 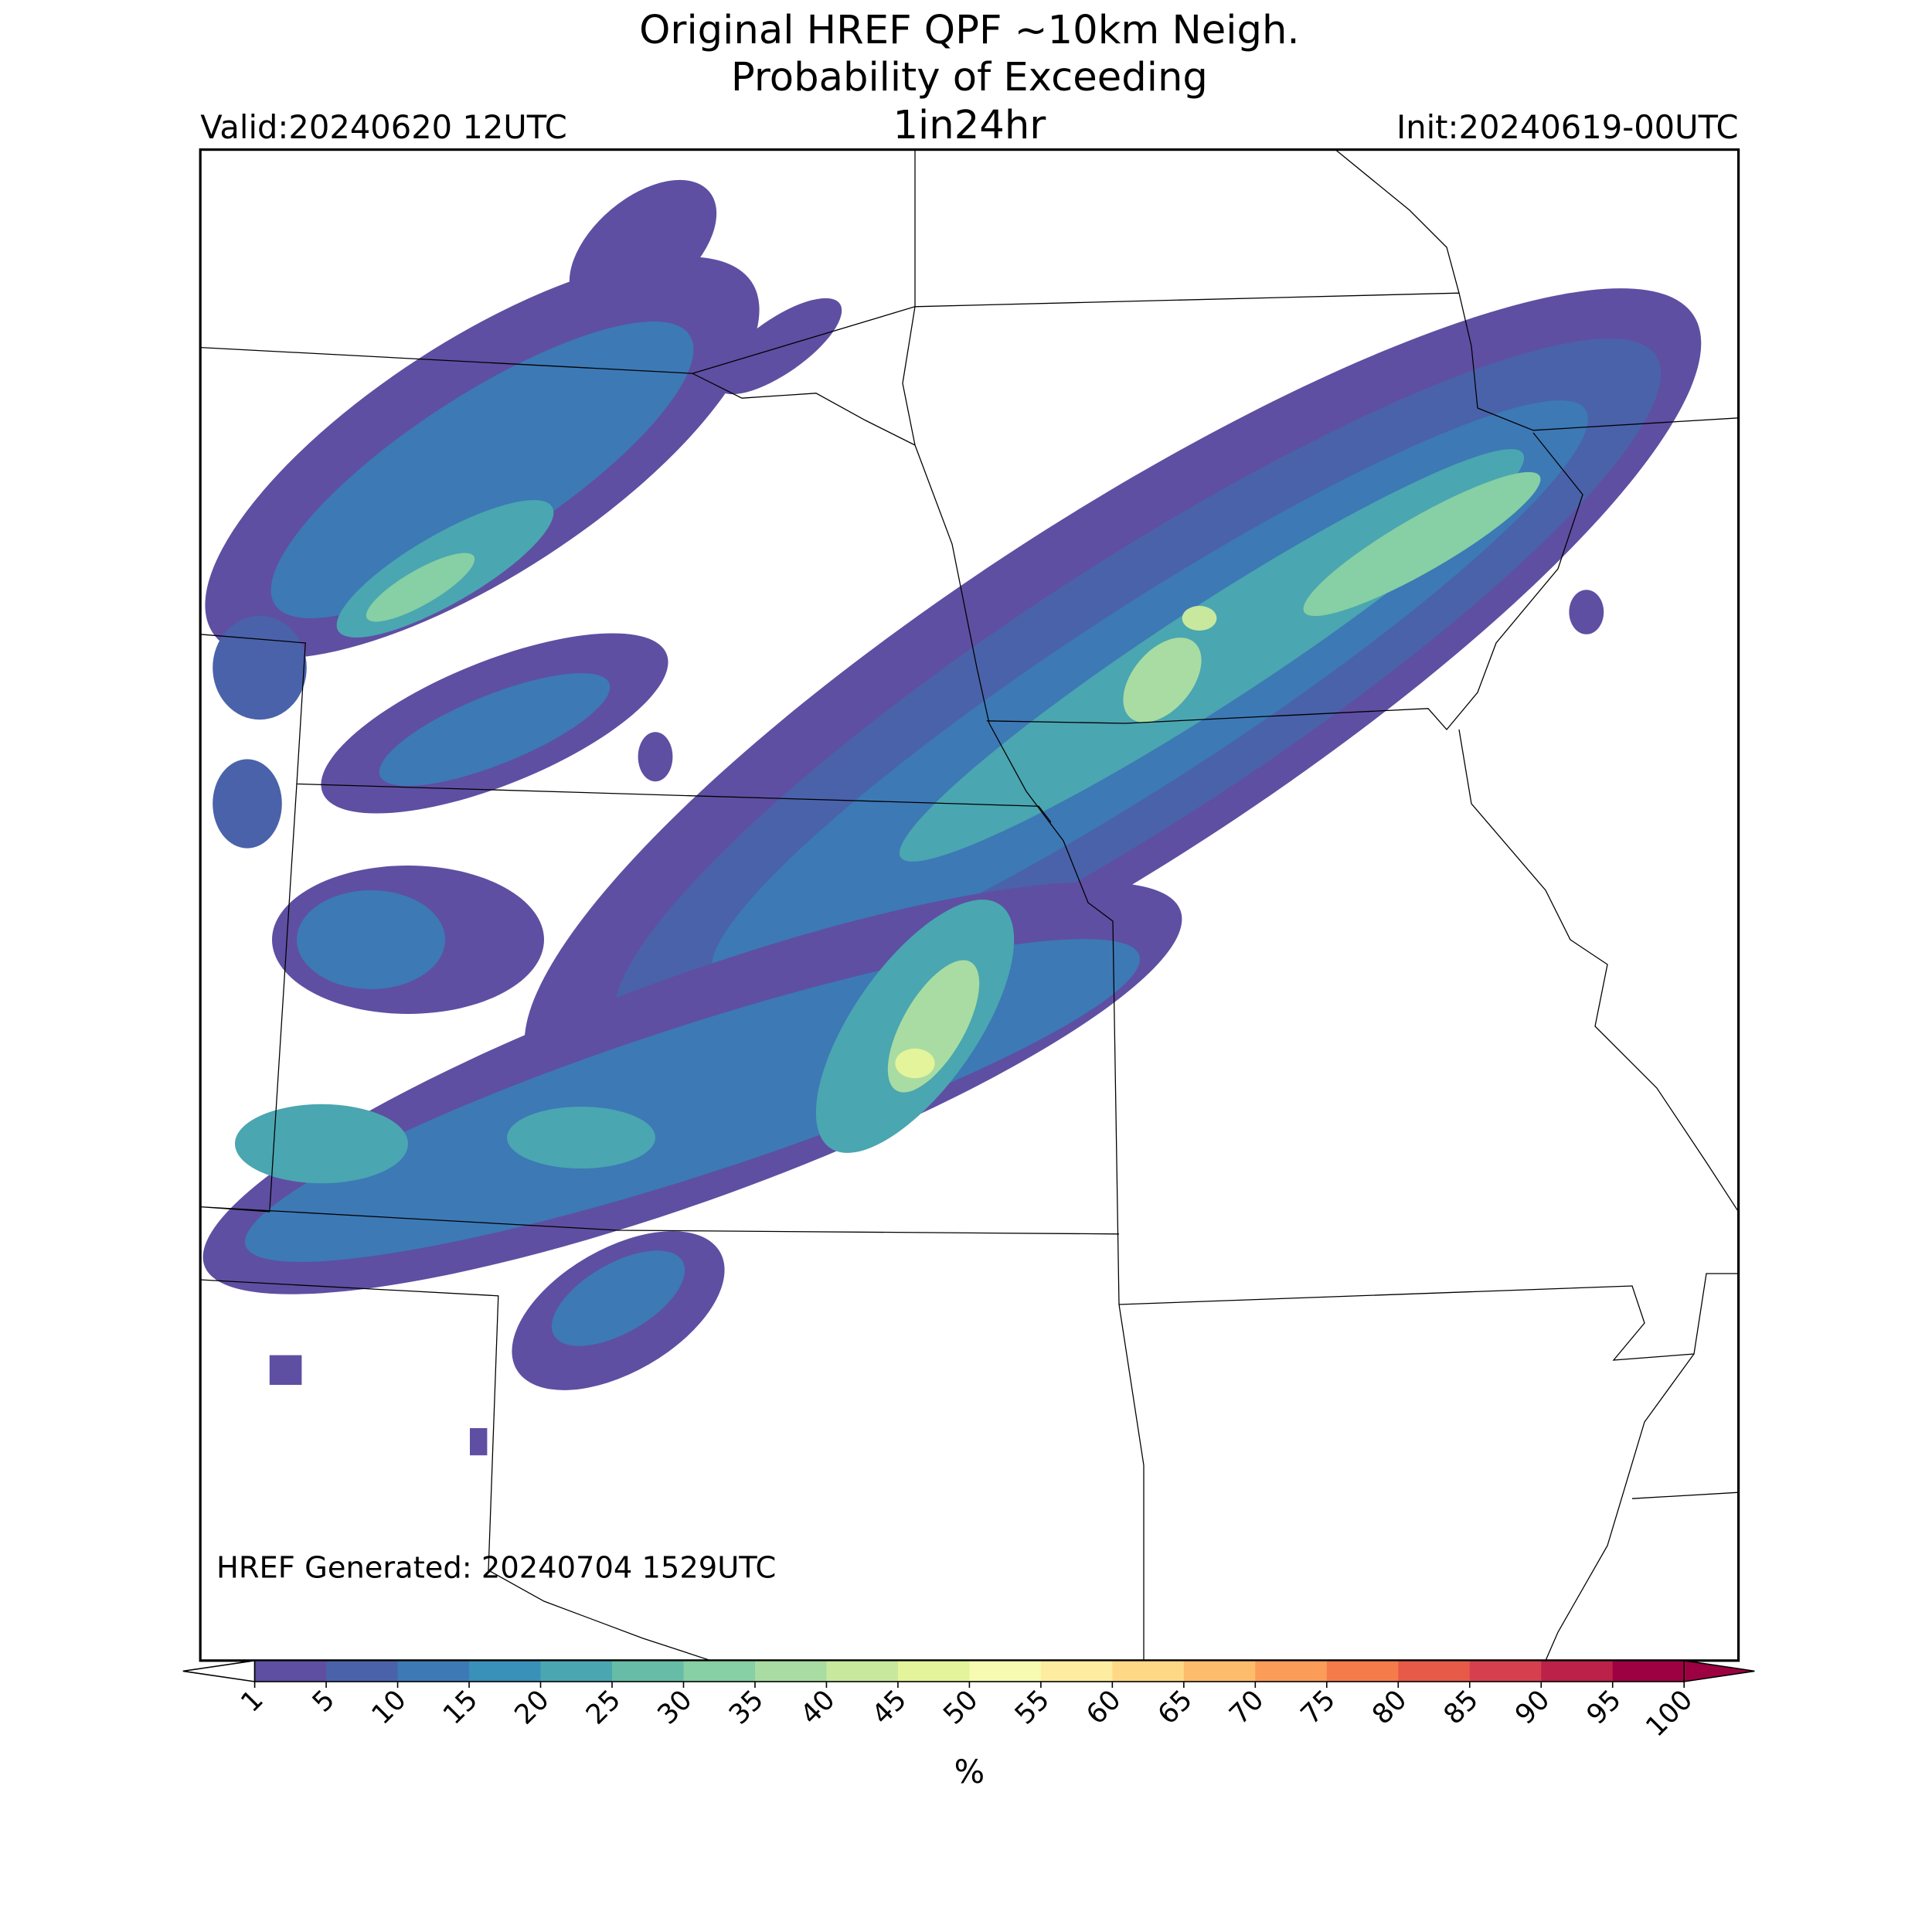 I want to click on colorbar-tick-label: 90, so click(x=1532, y=1708).